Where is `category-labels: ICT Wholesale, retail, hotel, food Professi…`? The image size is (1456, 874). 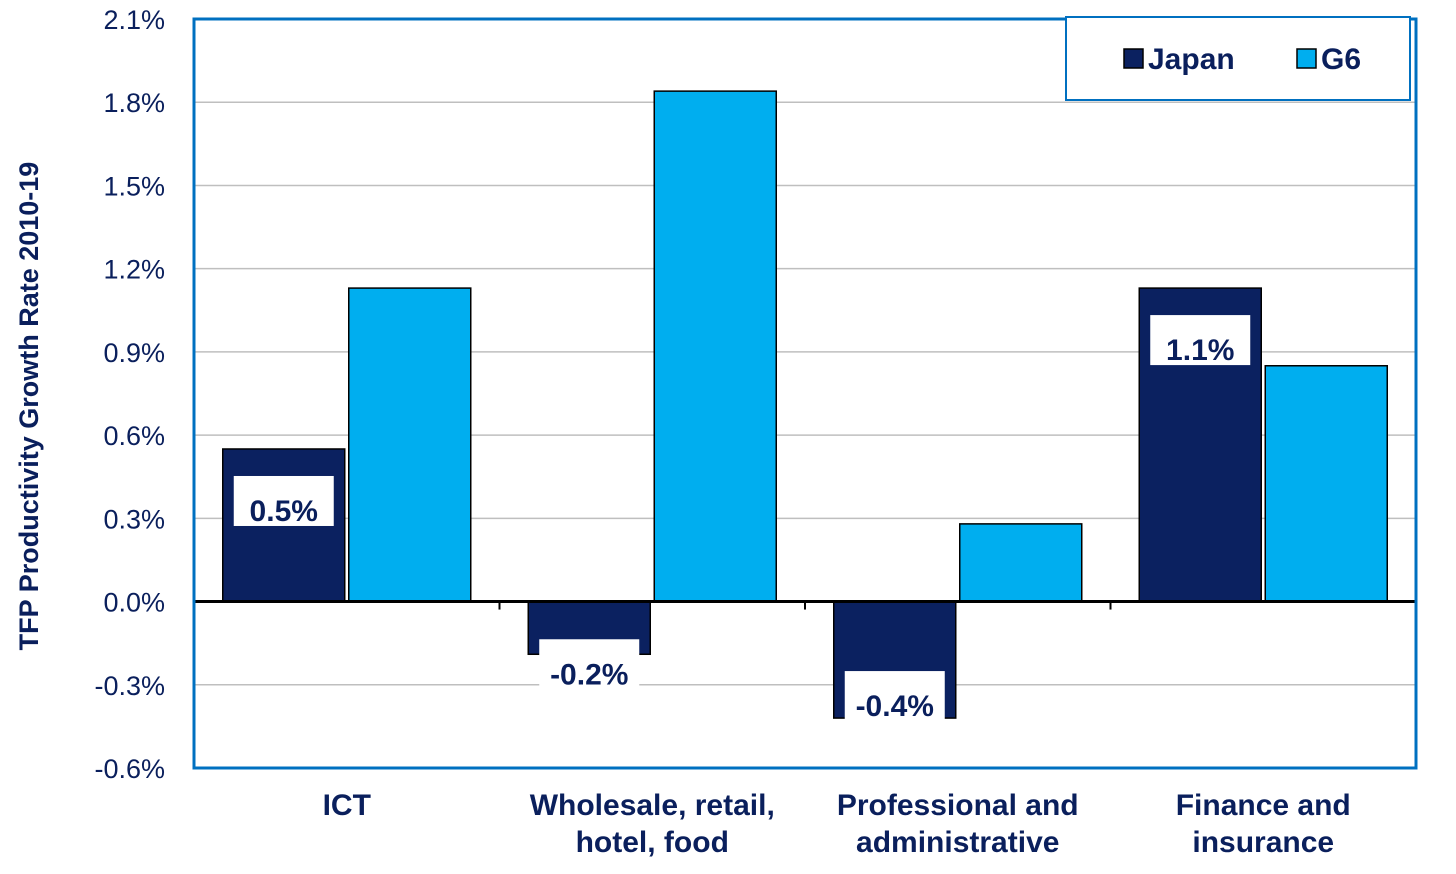
category-labels: ICT Wholesale, retail, hotel, food Professi… is located at coordinates (837, 824).